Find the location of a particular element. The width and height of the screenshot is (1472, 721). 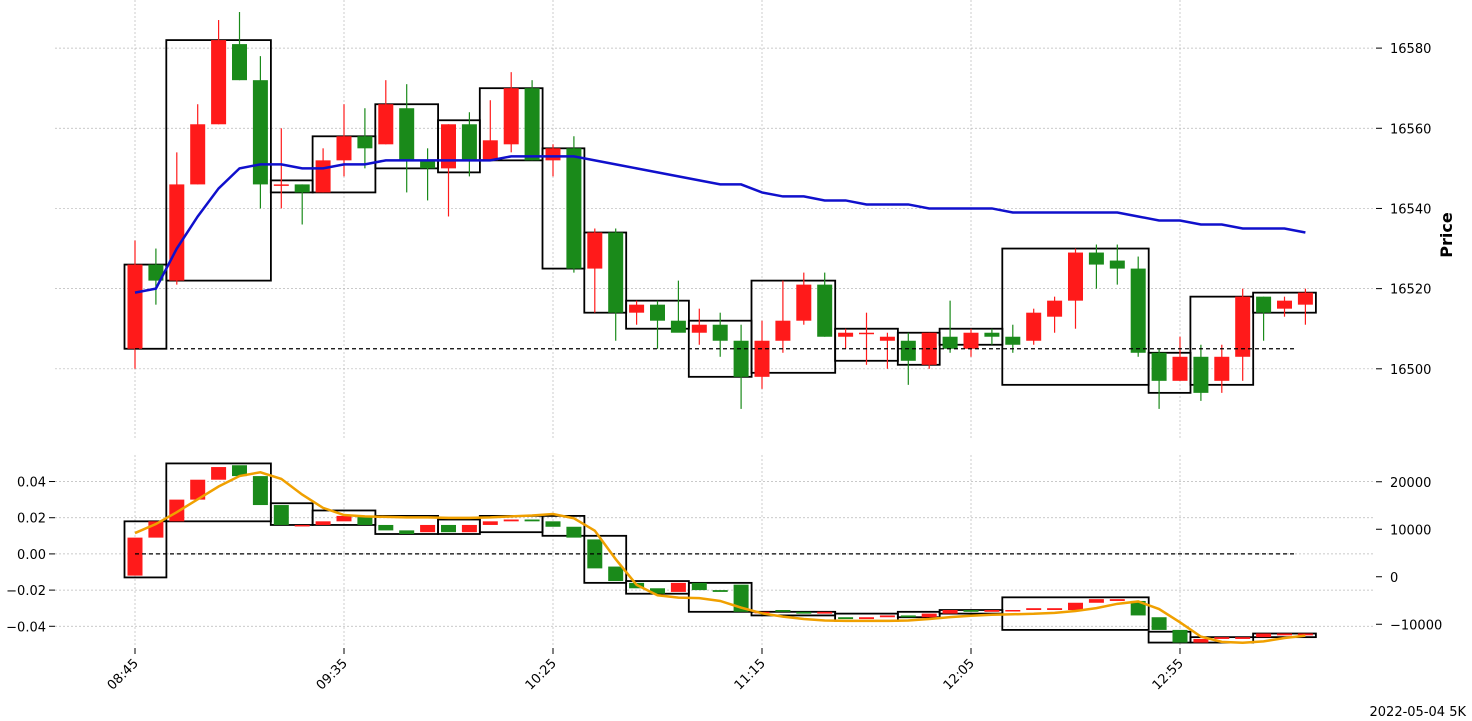

indicator-right-tick-label: −10000 is located at coordinates (1416, 625).